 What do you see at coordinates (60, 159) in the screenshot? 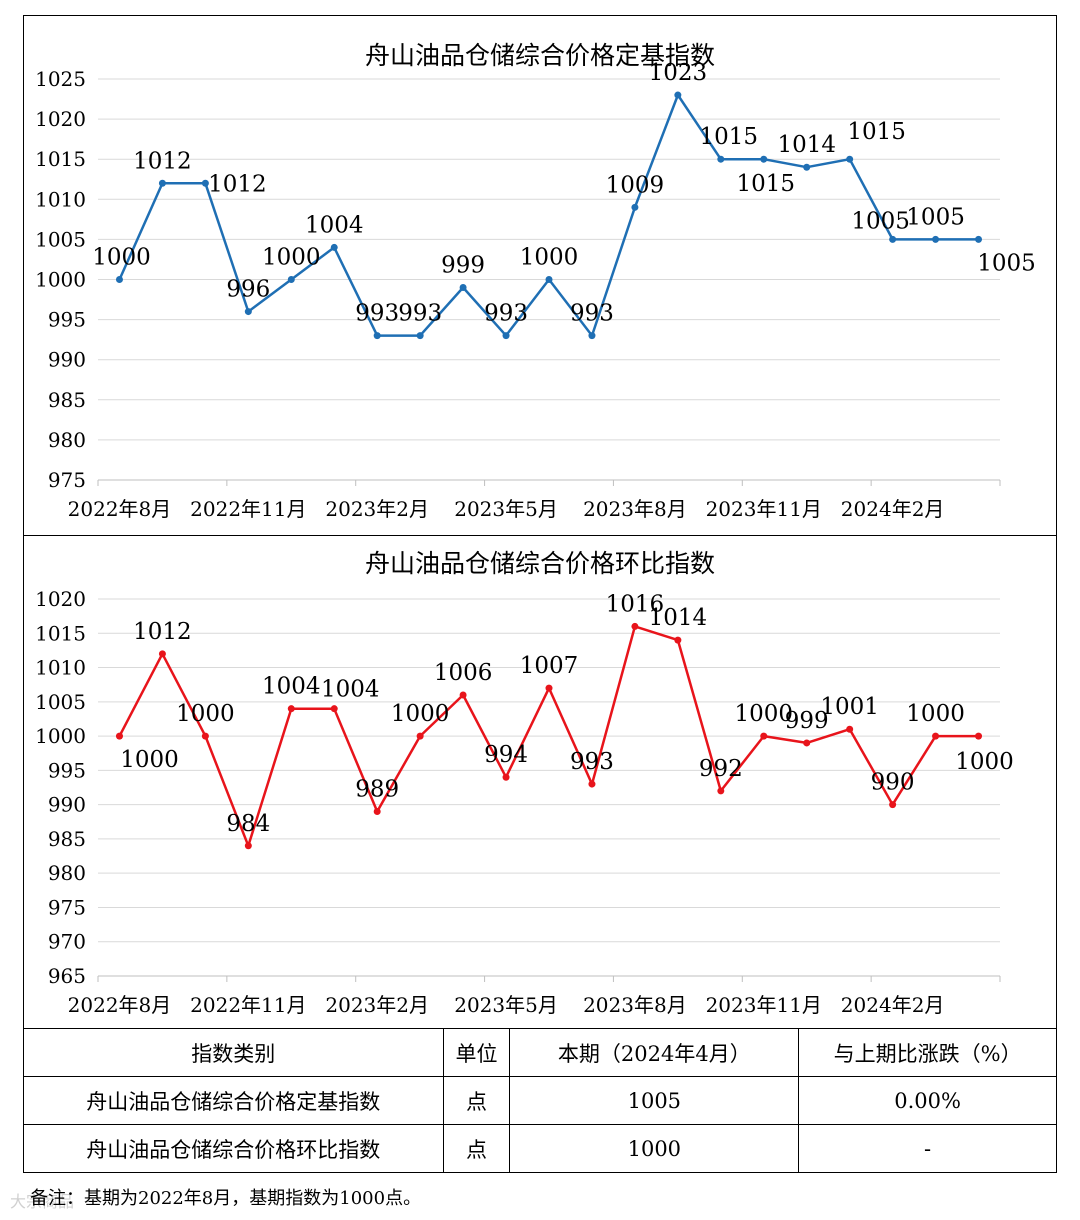
I see `y-tick-label: 1015` at bounding box center [60, 159].